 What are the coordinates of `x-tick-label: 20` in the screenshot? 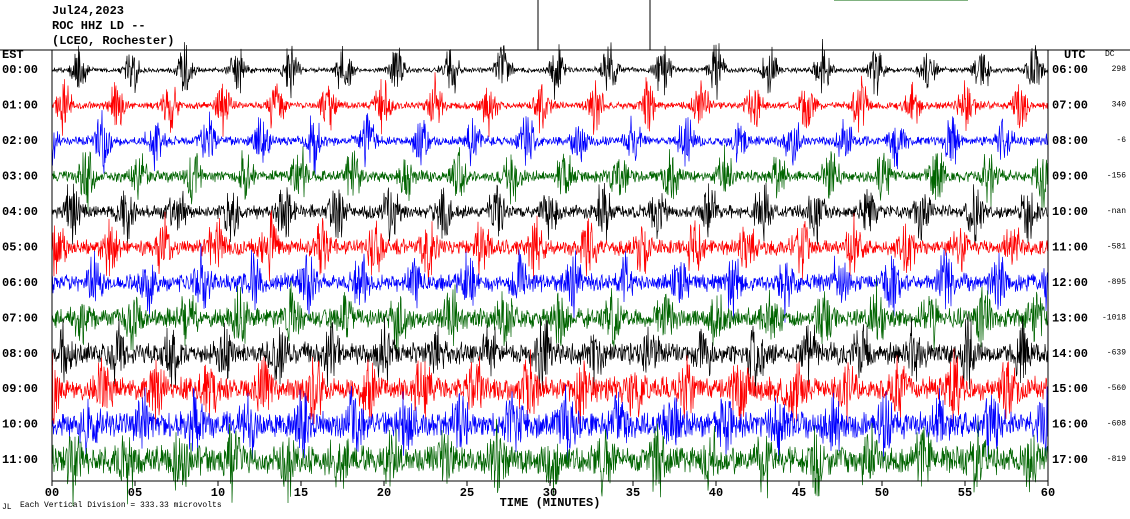 It's located at (384, 493).